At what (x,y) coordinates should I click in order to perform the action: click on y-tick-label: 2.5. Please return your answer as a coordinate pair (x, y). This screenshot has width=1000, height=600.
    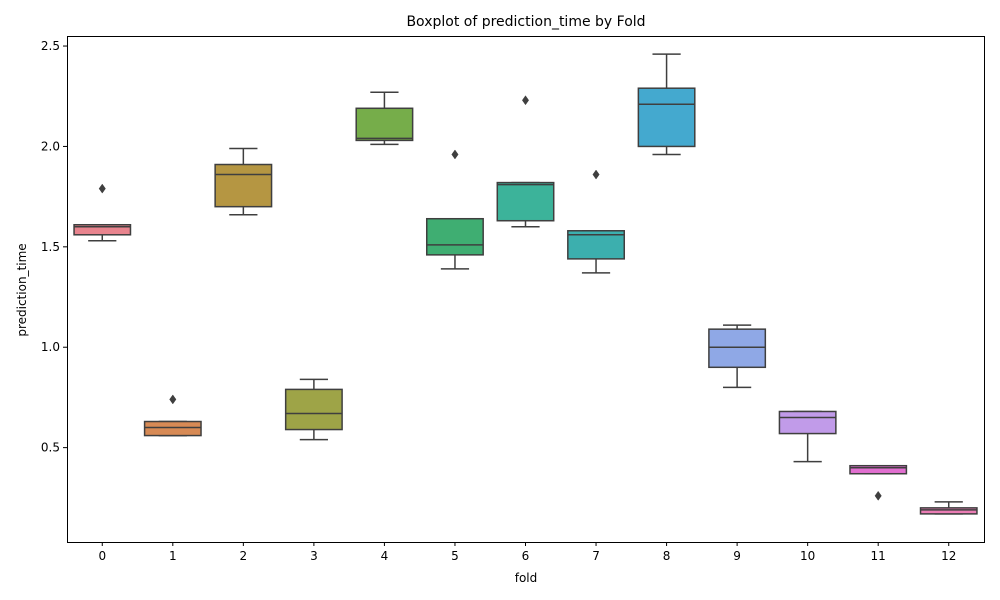
    Looking at the image, I should click on (50, 46).